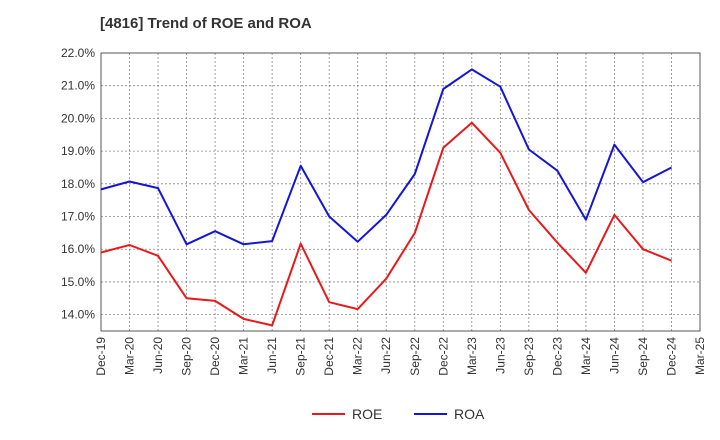 Image resolution: width=720 pixels, height=440 pixels. I want to click on x-tick-label: Sep-20, so click(187, 356).